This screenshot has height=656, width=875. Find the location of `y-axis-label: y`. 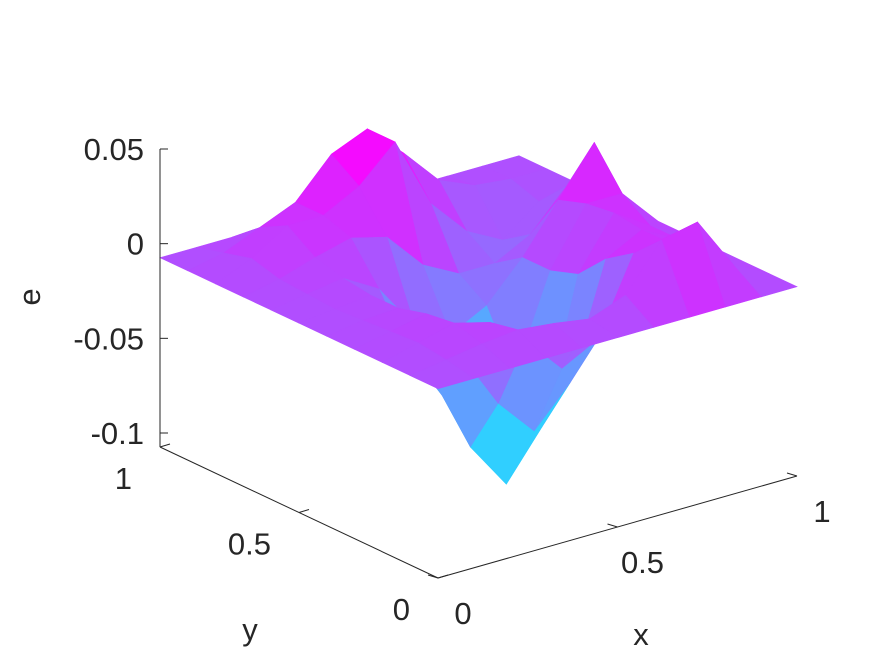

y-axis-label: y is located at coordinates (250, 629).